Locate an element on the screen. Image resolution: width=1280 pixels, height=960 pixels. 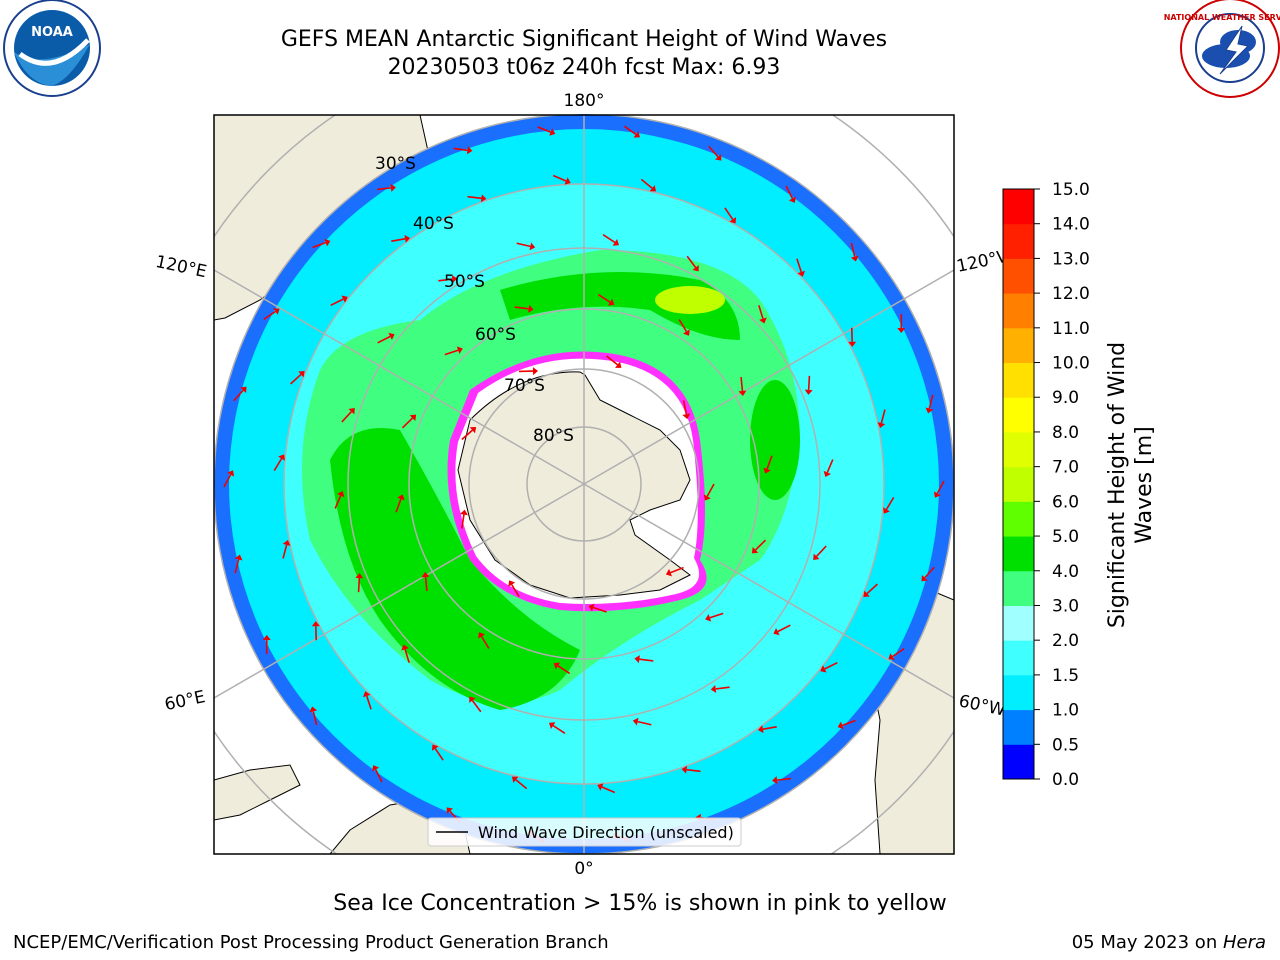
colorbar-tick-label: 0.0 is located at coordinates (1065, 780).